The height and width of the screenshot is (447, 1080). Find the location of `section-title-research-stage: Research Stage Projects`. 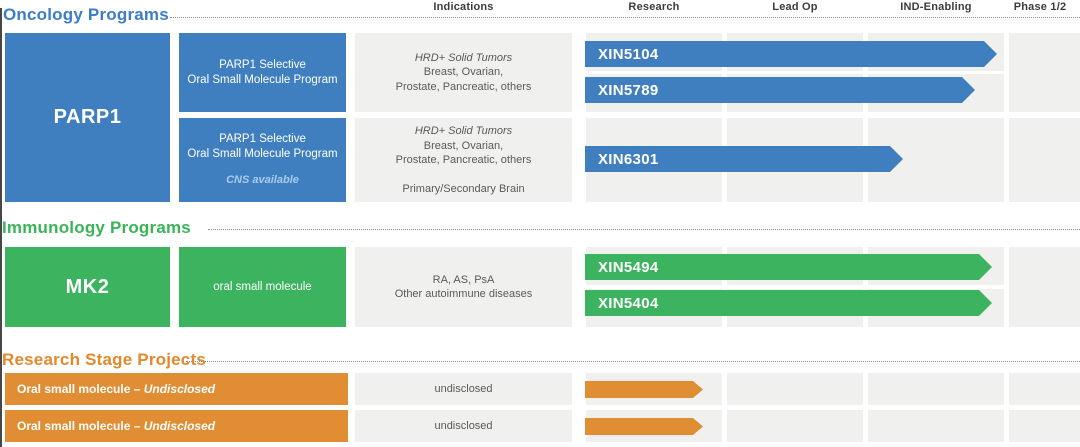

section-title-research-stage: Research Stage Projects is located at coordinates (104, 359).